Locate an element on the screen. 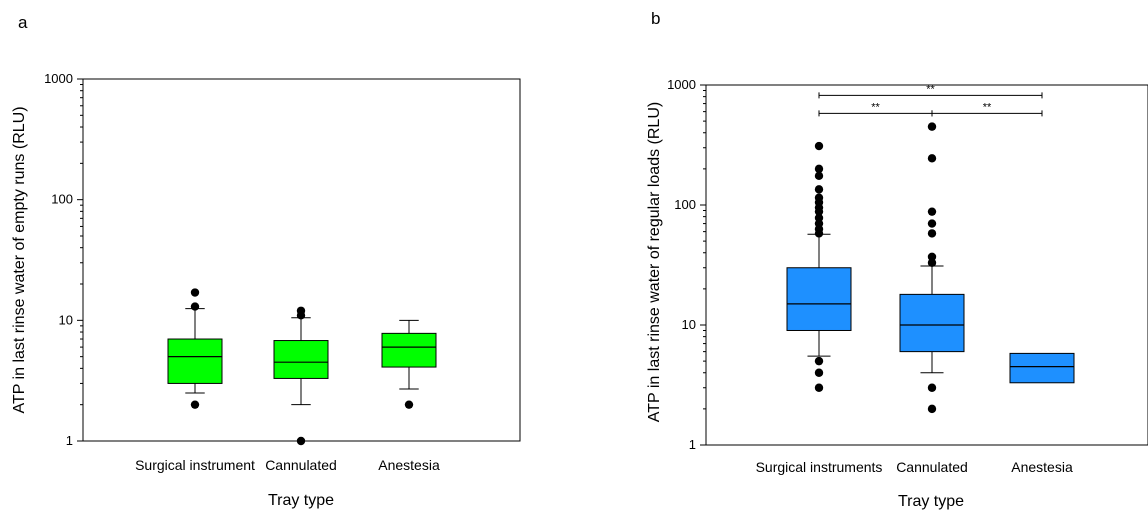 The height and width of the screenshot is (514, 1148). panel-a-category-label: Surgical instrument is located at coordinates (195, 465).